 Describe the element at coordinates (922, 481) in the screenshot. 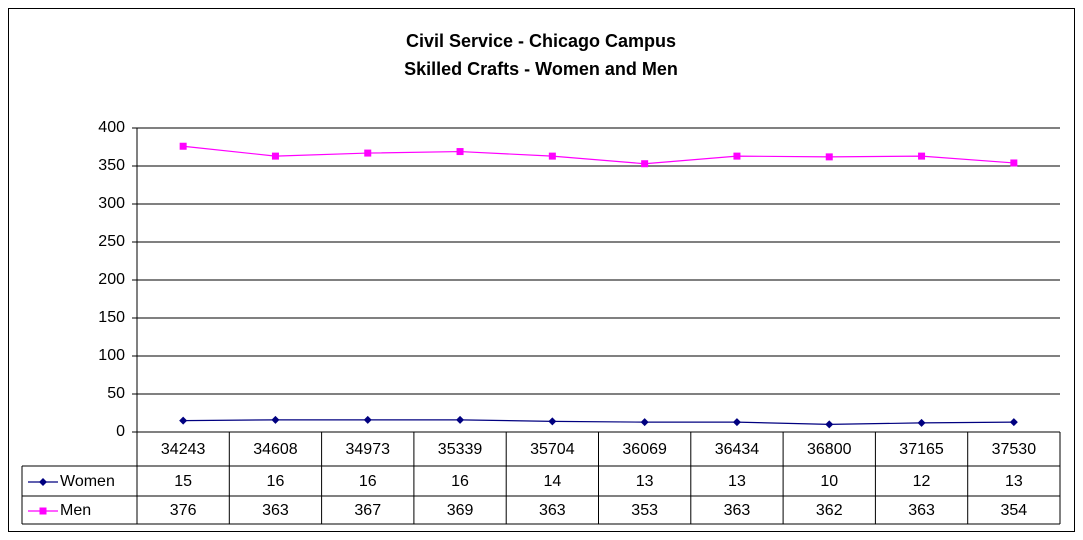

I see `table-value: 12` at that location.